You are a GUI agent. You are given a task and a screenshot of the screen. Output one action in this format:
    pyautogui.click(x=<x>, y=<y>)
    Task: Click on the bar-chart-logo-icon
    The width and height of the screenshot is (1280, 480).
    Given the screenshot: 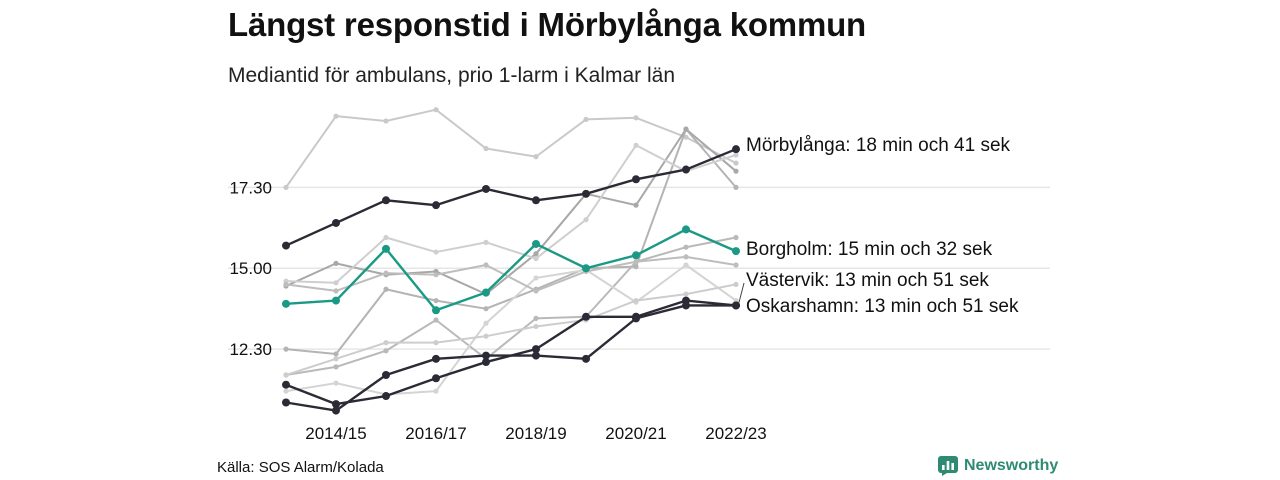 What is the action you would take?
    pyautogui.click(x=948, y=466)
    